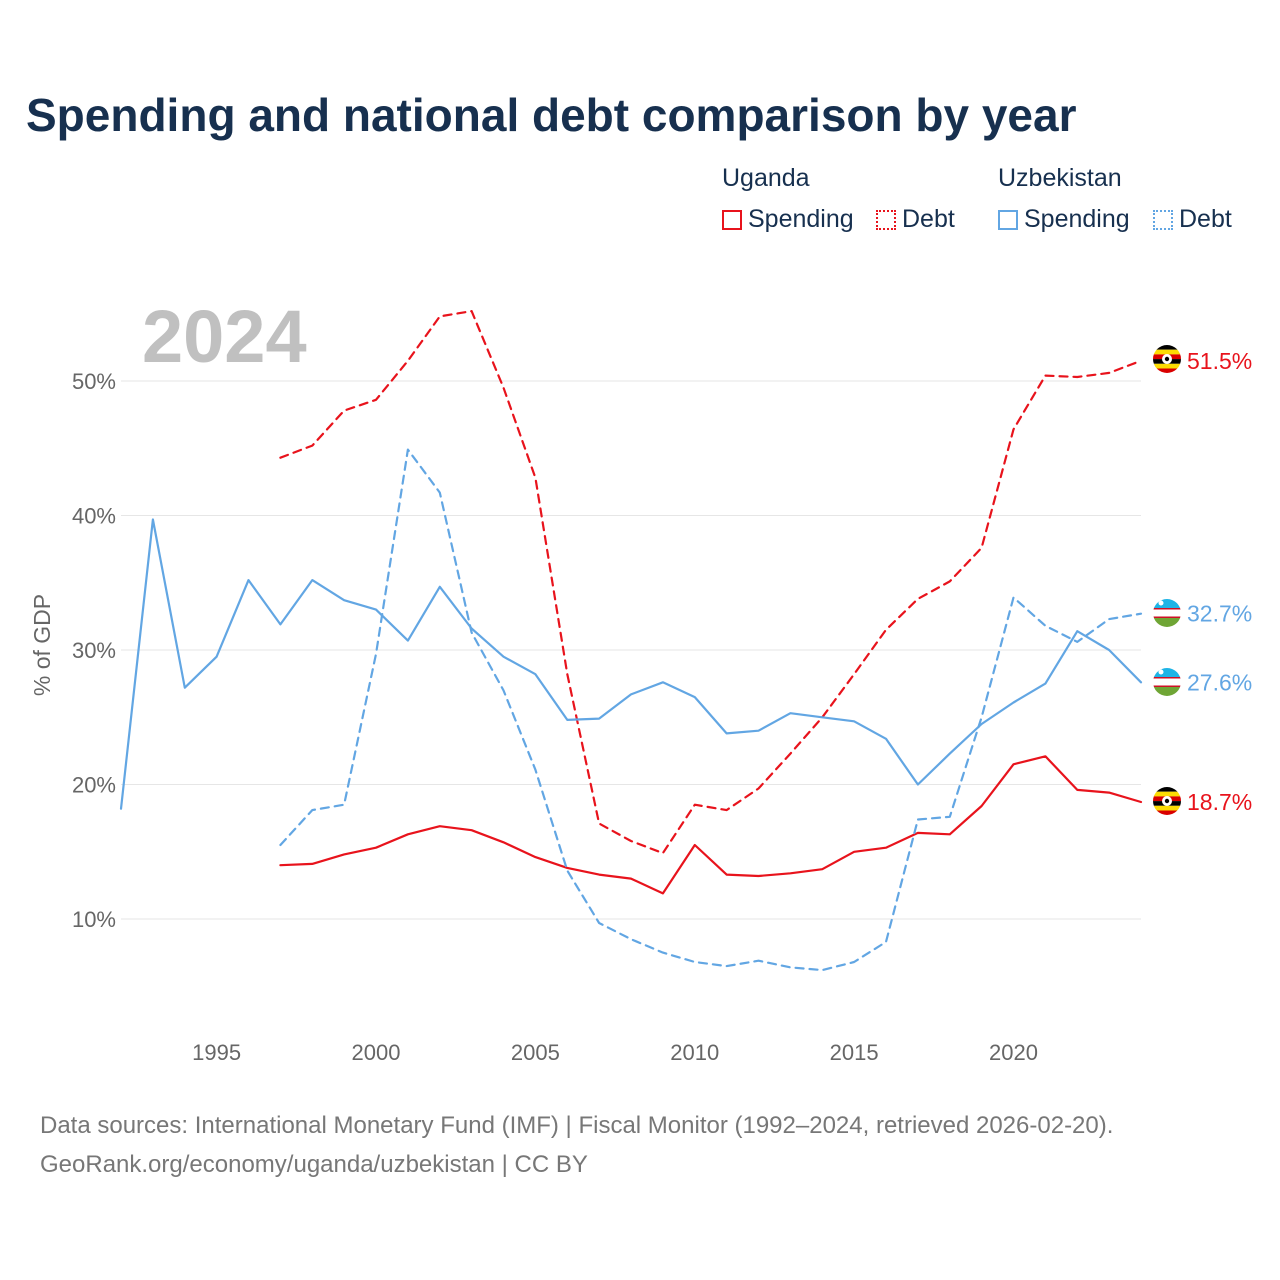  I want to click on legend-uganda-debt-label: Debt, so click(928, 219).